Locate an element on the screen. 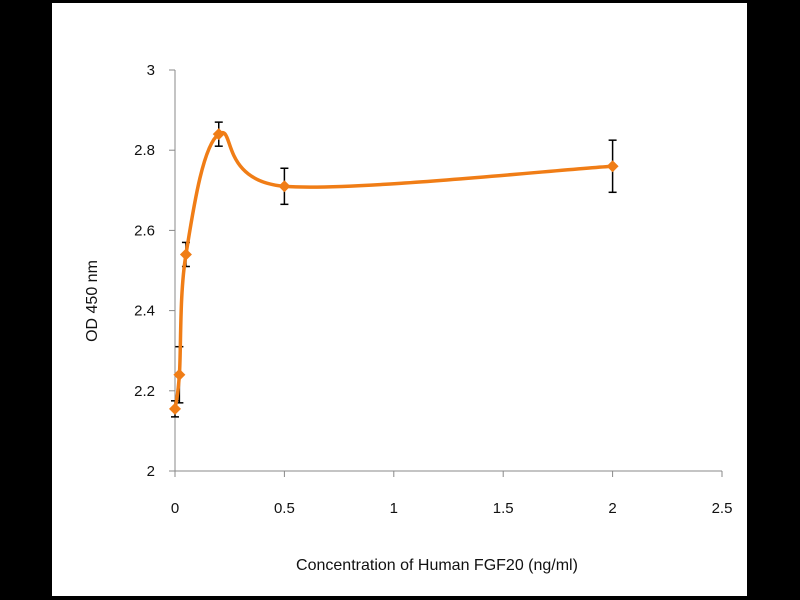  y-tick-label: 2.4 is located at coordinates (144, 311).